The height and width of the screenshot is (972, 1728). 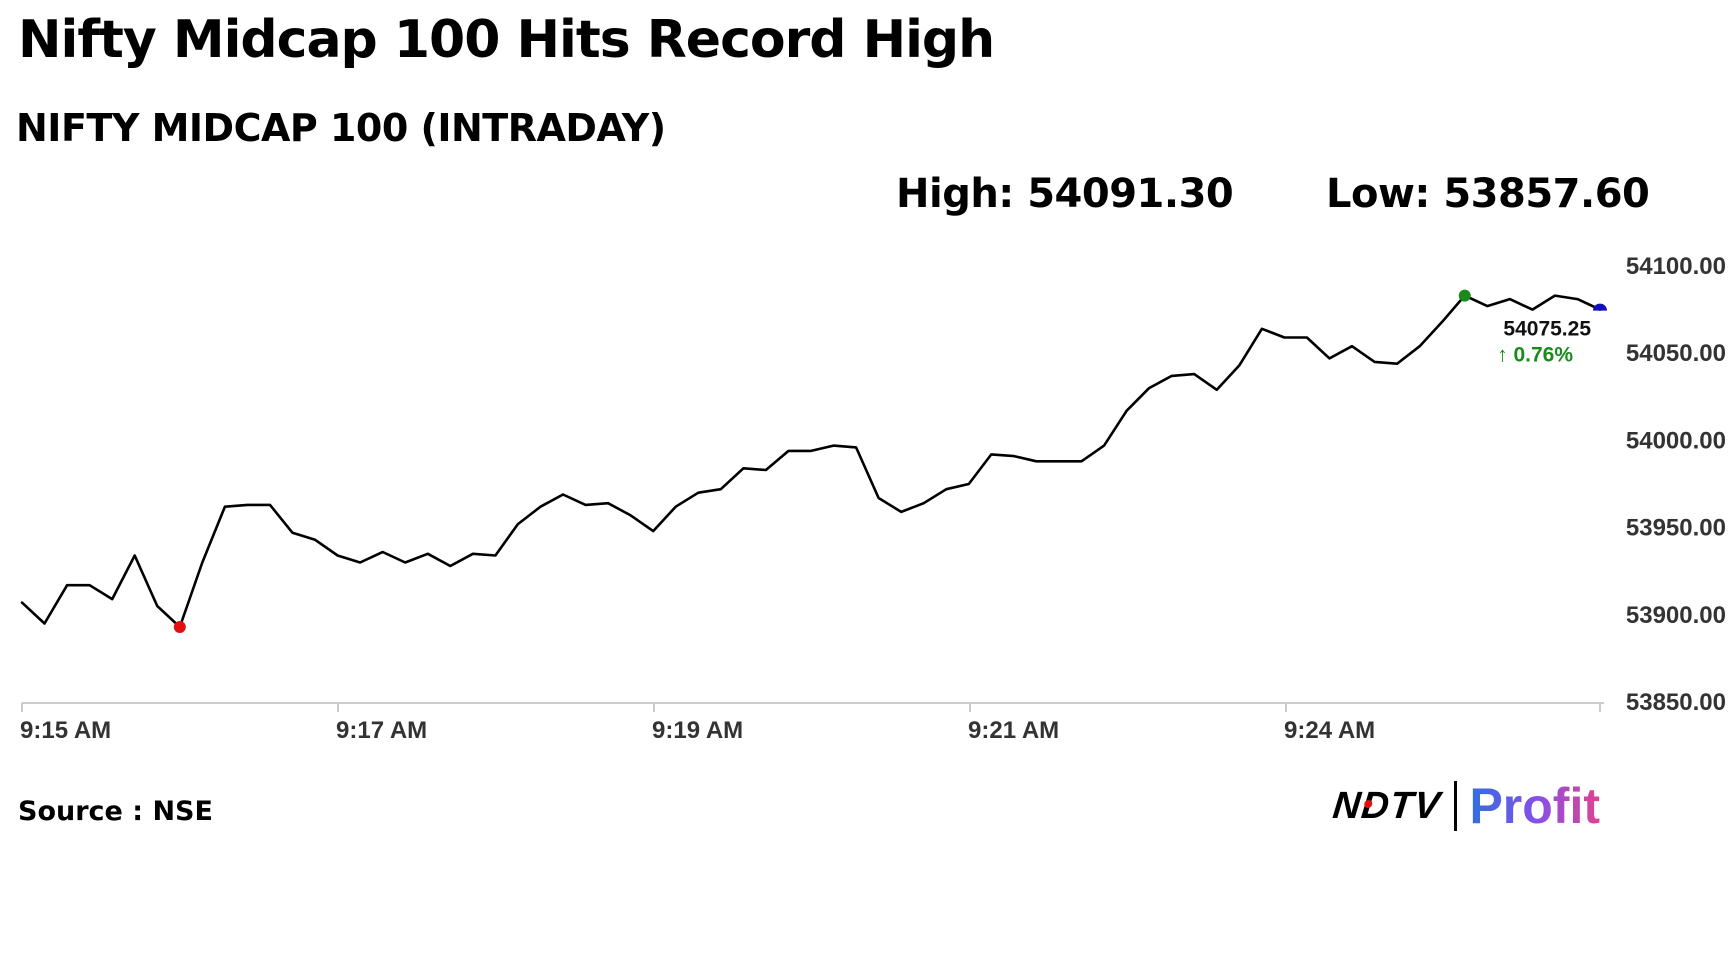 What do you see at coordinates (1547, 329) in the screenshot?
I see `last-value-label: 54075.25` at bounding box center [1547, 329].